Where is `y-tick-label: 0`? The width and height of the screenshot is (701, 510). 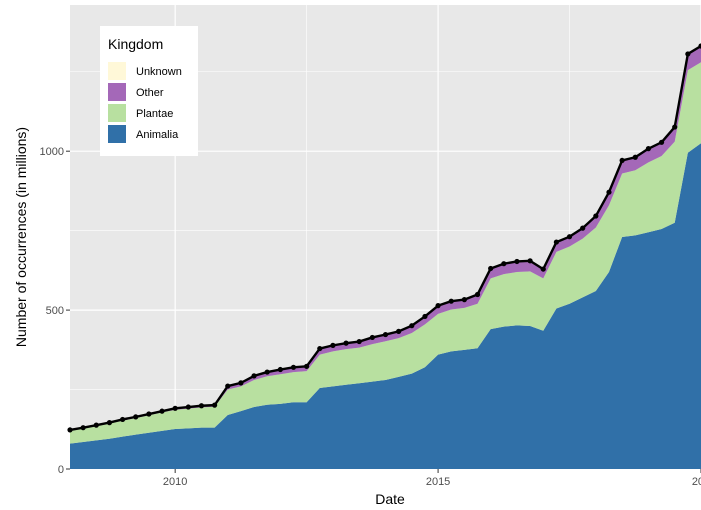
y-tick-label: 0 is located at coordinates (61, 470).